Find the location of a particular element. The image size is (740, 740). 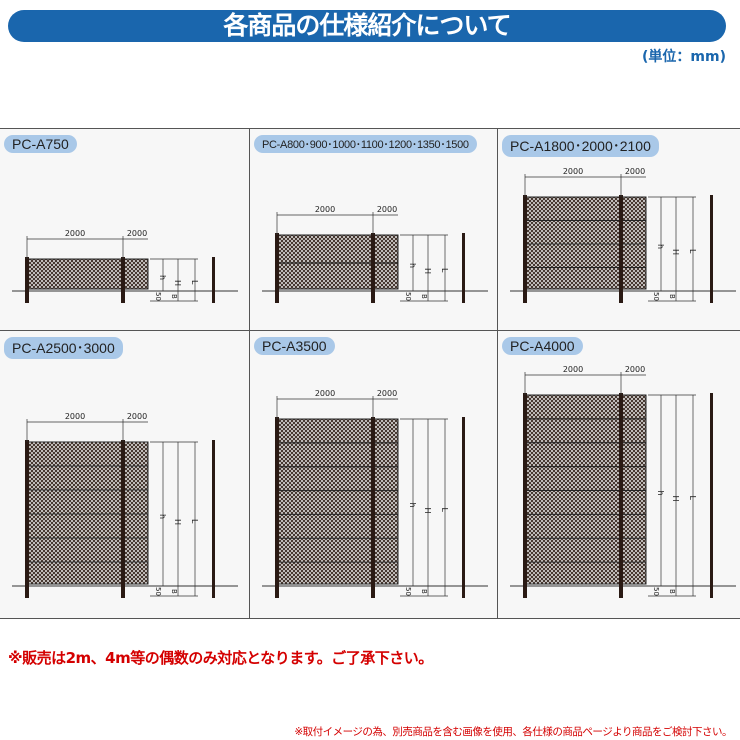

product-panel: PC-A3500 2000 2000 h H L 50 B is located at coordinates (374, 475).